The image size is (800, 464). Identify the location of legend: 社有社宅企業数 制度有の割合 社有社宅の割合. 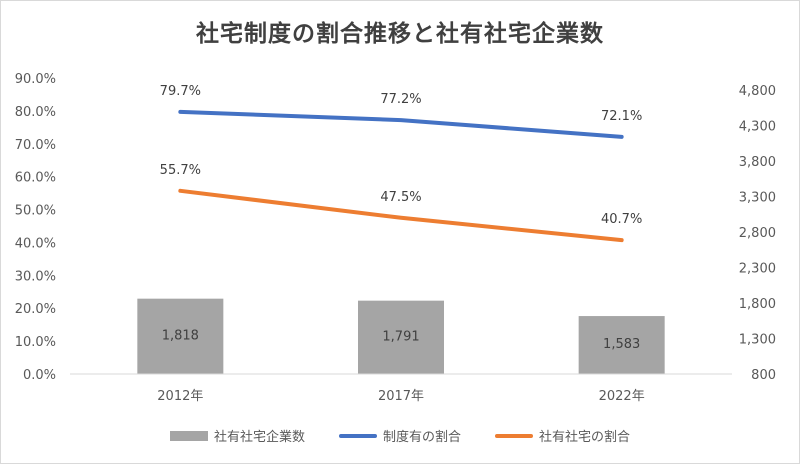
(400, 435).